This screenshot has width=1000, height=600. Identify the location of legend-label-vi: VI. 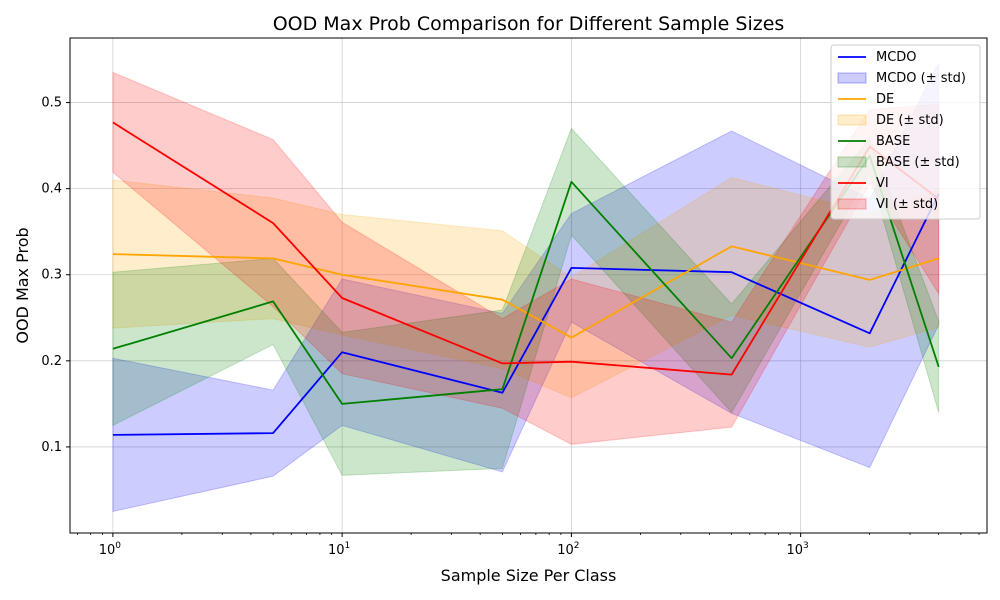
(882, 183).